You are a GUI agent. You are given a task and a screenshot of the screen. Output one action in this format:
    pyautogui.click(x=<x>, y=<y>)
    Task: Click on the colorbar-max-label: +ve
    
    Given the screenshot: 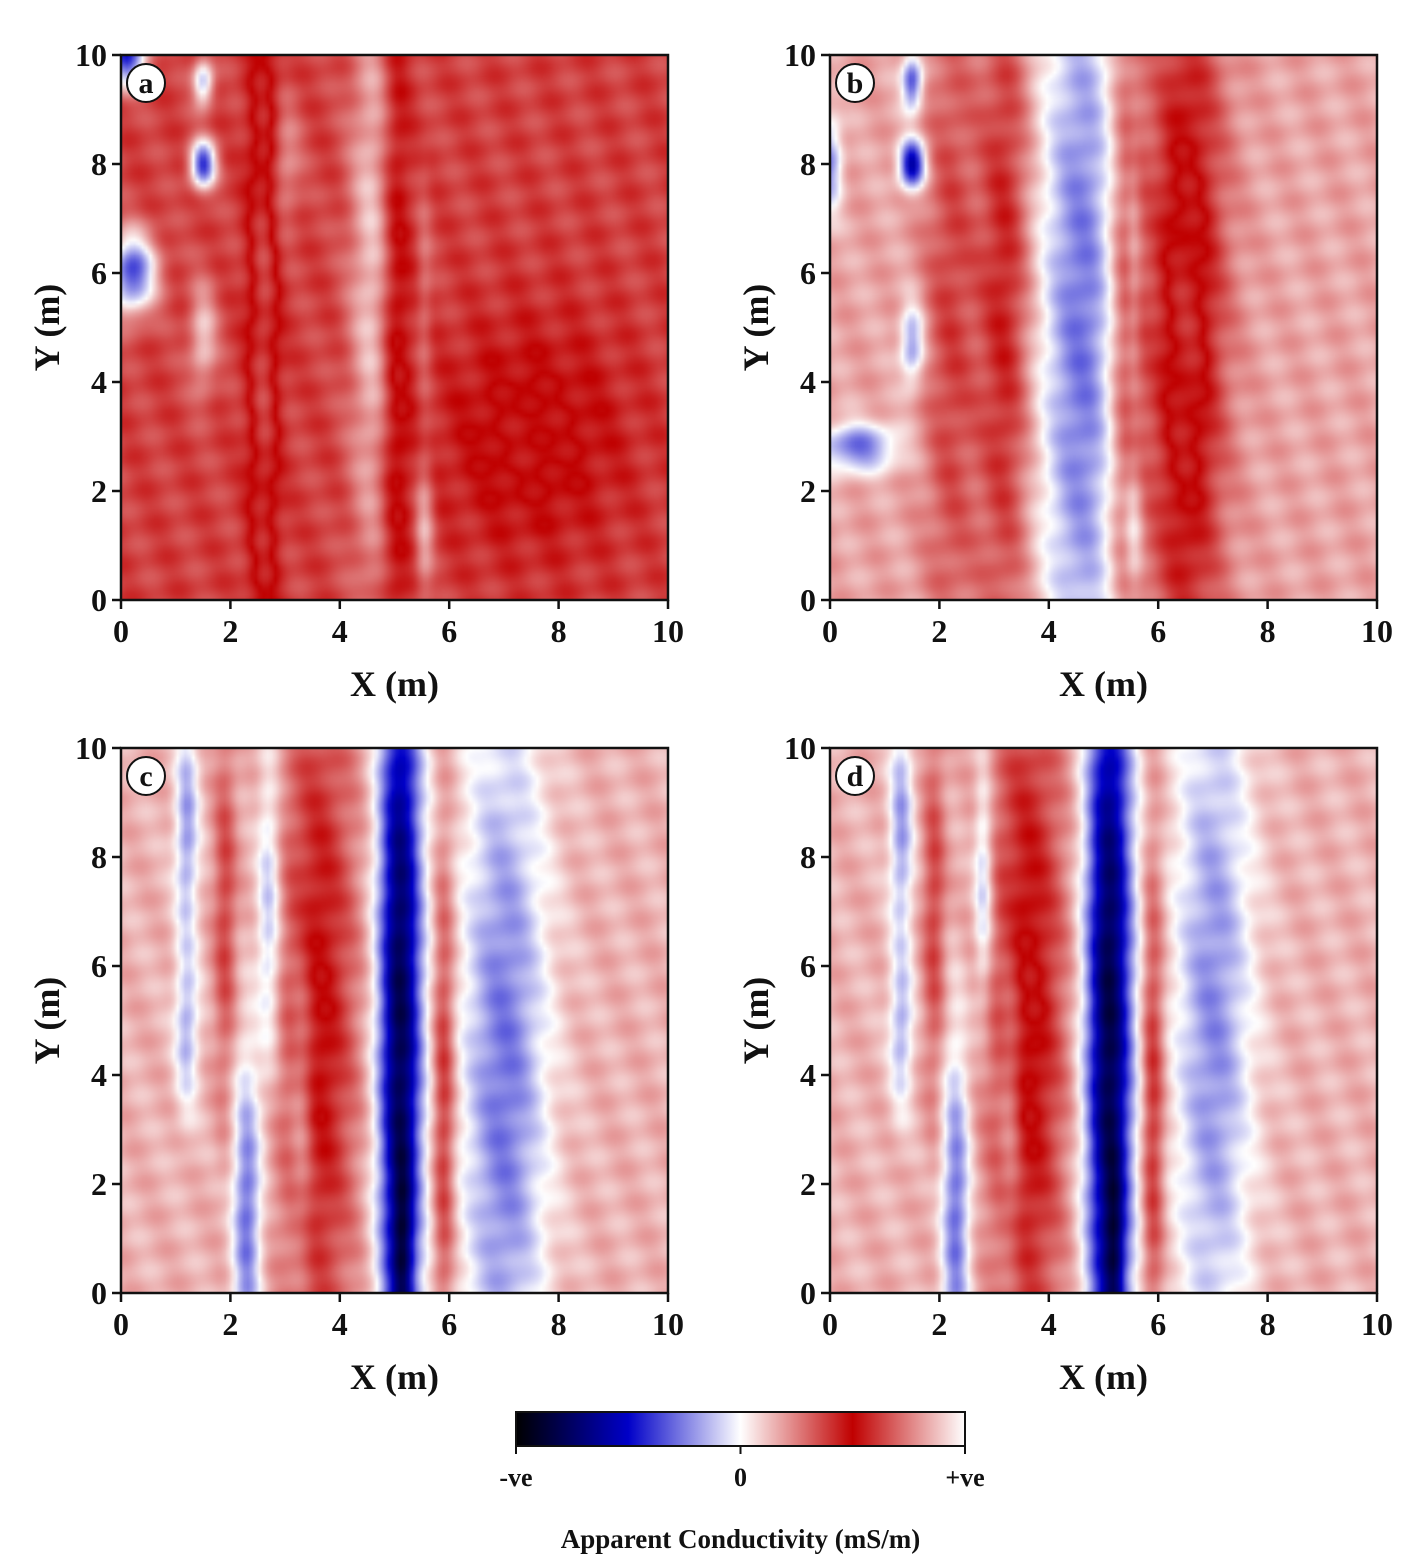 What is the action you would take?
    pyautogui.click(x=964, y=1477)
    